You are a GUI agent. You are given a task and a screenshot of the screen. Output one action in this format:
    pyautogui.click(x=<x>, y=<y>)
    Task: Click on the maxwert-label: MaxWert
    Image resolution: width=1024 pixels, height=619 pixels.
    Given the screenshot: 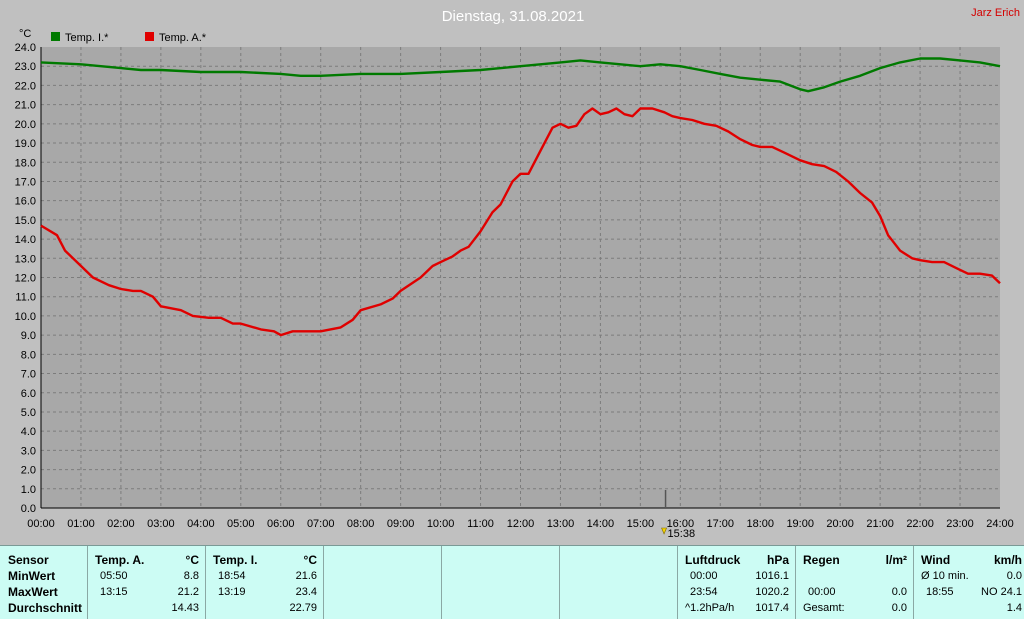 What is the action you would take?
    pyautogui.click(x=33, y=592)
    